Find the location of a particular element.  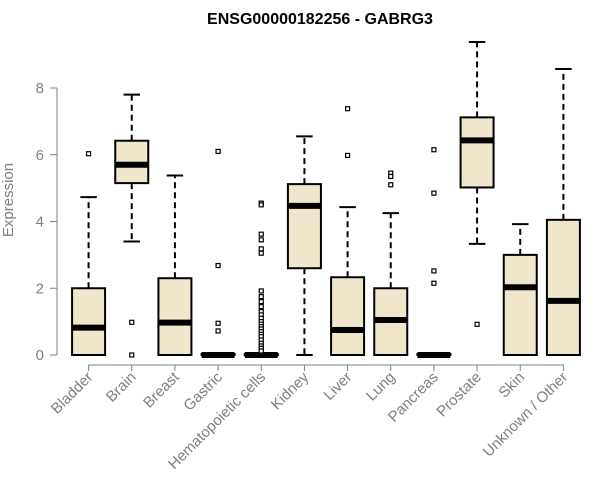

box-hematopoietic-cells is located at coordinates (261, 279).